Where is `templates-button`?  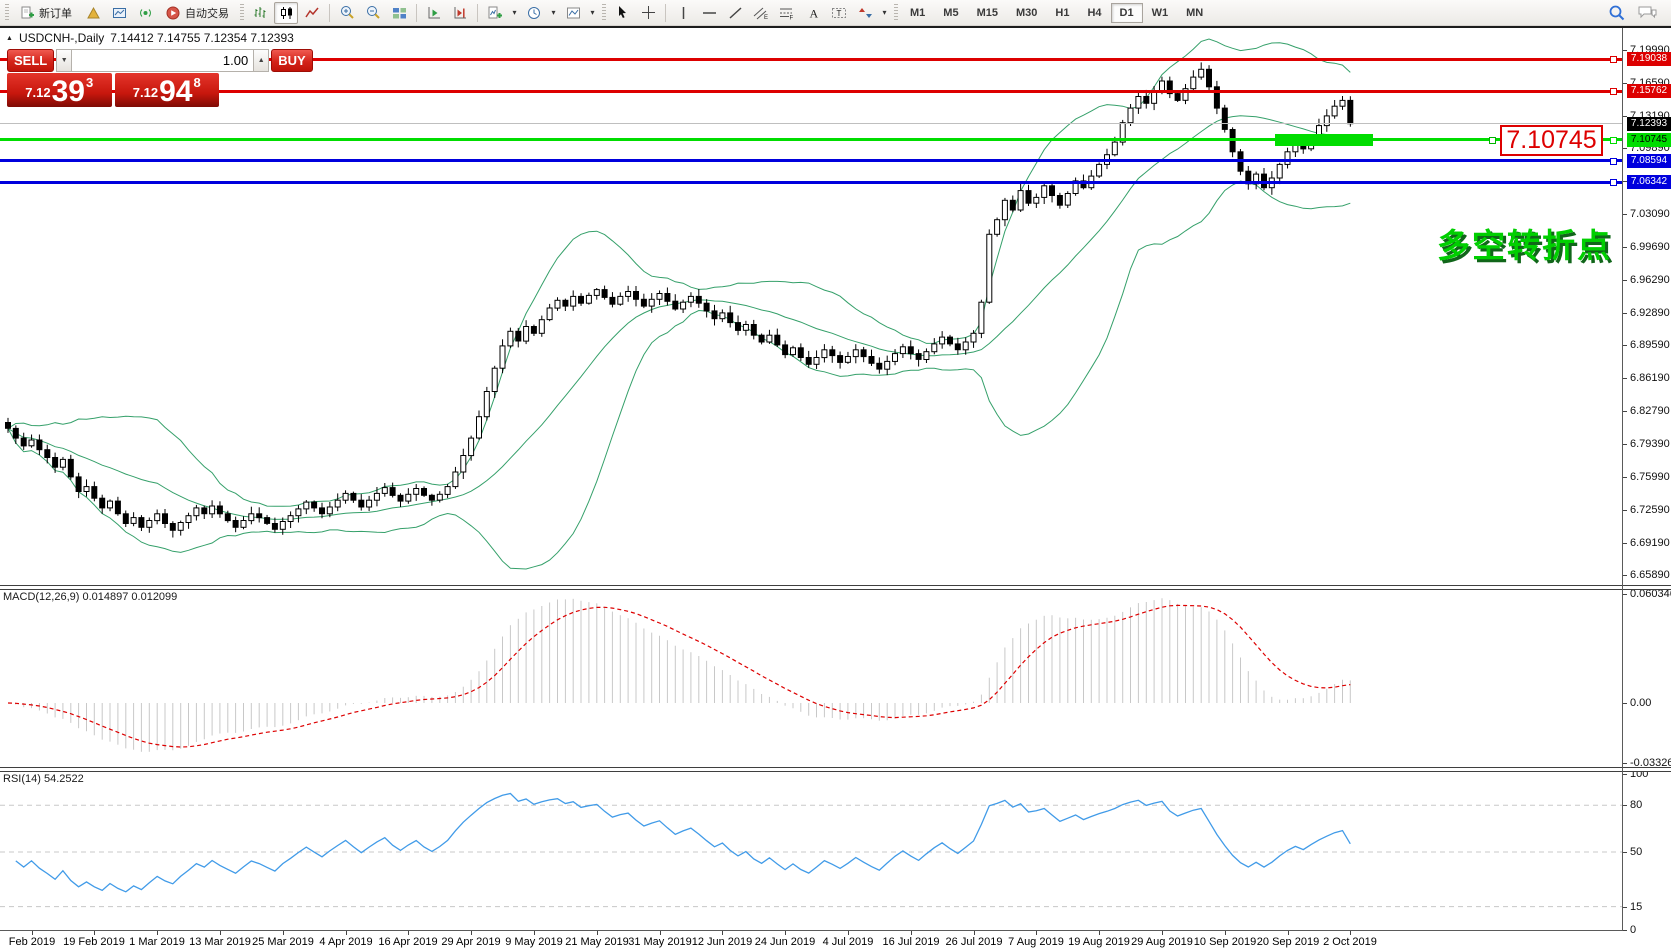
templates-button is located at coordinates (573, 13).